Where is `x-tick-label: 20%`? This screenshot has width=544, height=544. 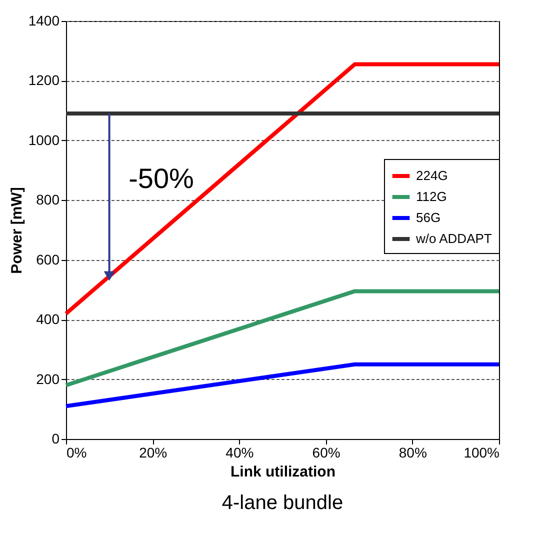
x-tick-label: 20% is located at coordinates (153, 452).